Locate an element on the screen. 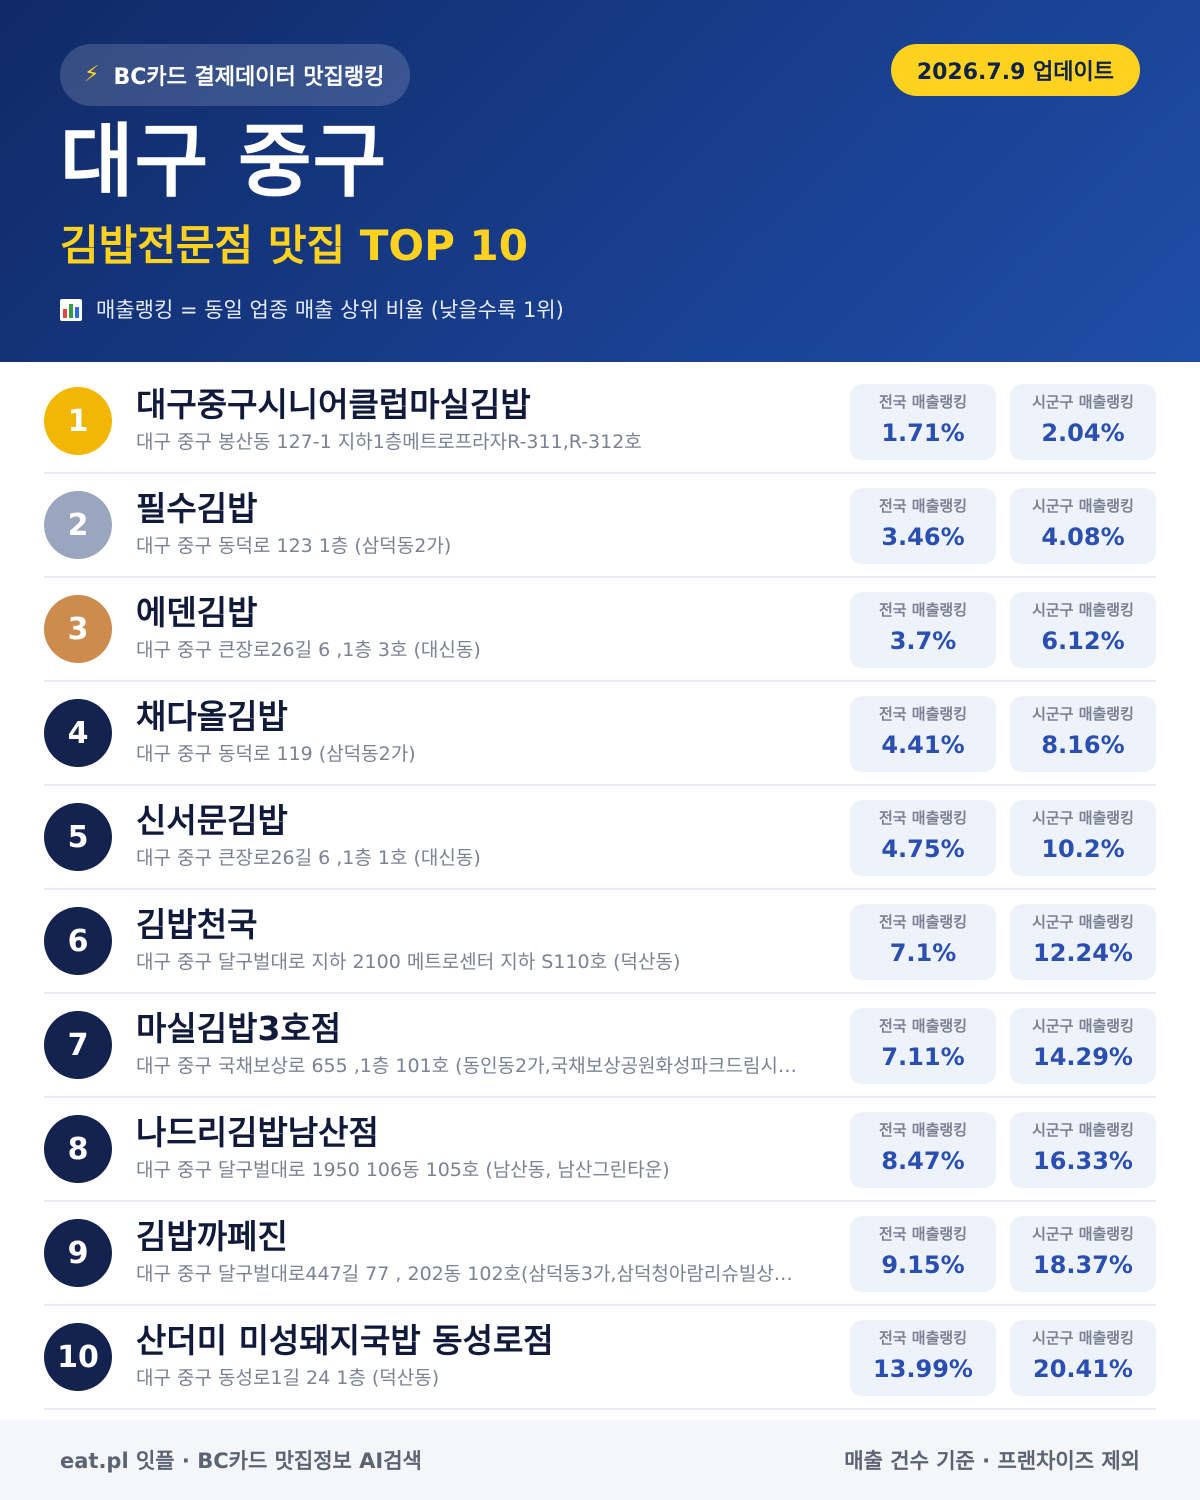 The width and height of the screenshot is (1200, 1500). national-ranking-box: 전국 매출랭킹 3.7% is located at coordinates (923, 630).